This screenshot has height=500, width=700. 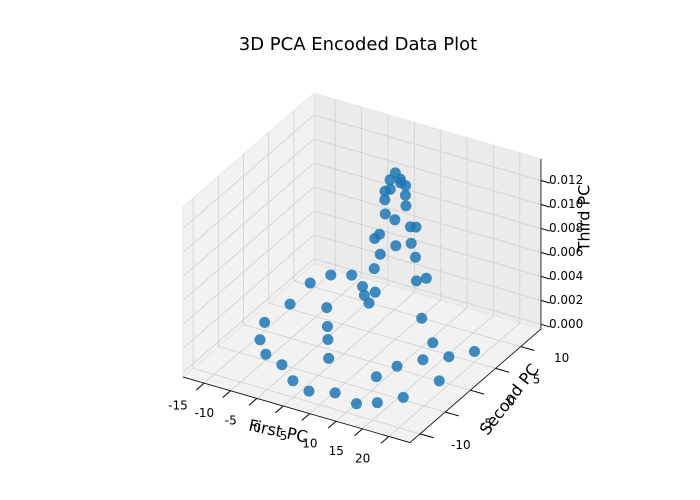 What do you see at coordinates (511, 401) in the screenshot?
I see `y-tick-label: 0` at bounding box center [511, 401].